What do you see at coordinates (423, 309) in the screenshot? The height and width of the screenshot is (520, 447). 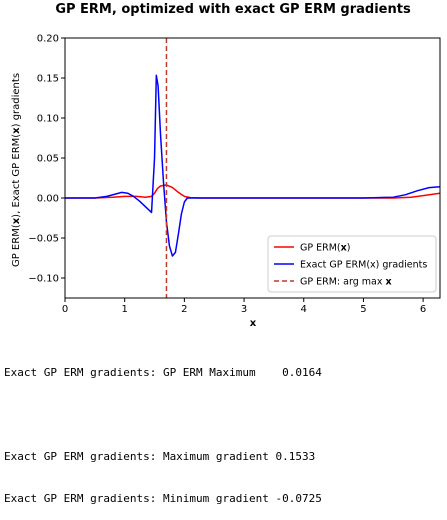 I see `x-tick-label: 6` at bounding box center [423, 309].